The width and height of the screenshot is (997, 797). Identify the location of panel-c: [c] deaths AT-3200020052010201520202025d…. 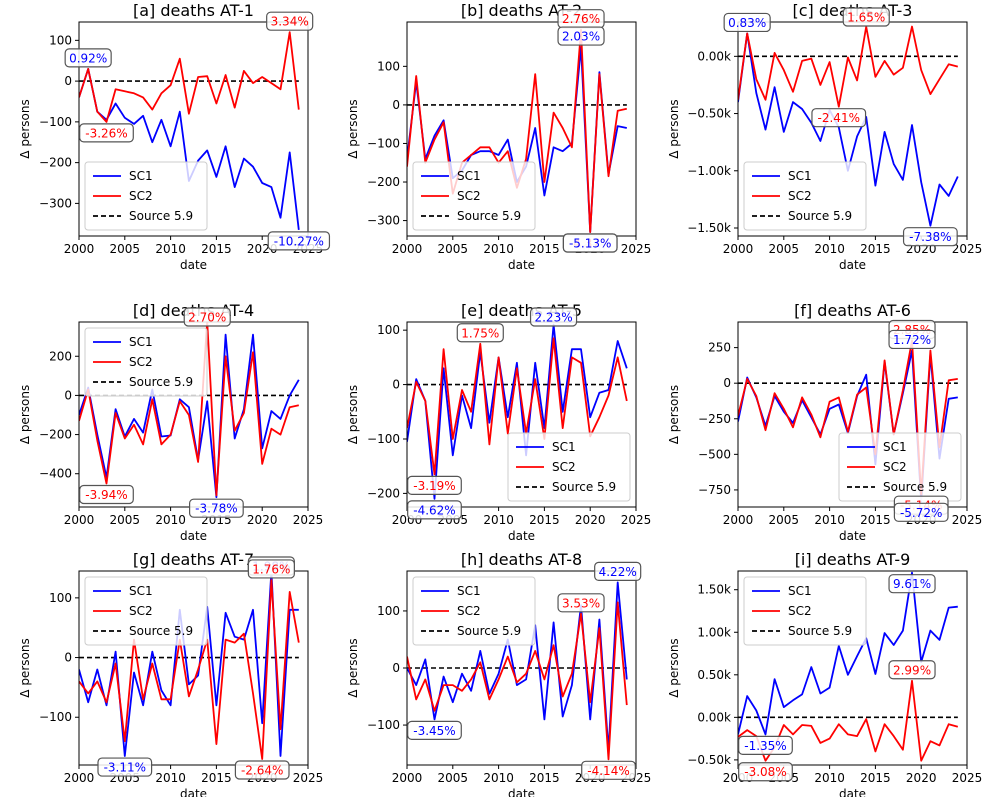
(824, 136).